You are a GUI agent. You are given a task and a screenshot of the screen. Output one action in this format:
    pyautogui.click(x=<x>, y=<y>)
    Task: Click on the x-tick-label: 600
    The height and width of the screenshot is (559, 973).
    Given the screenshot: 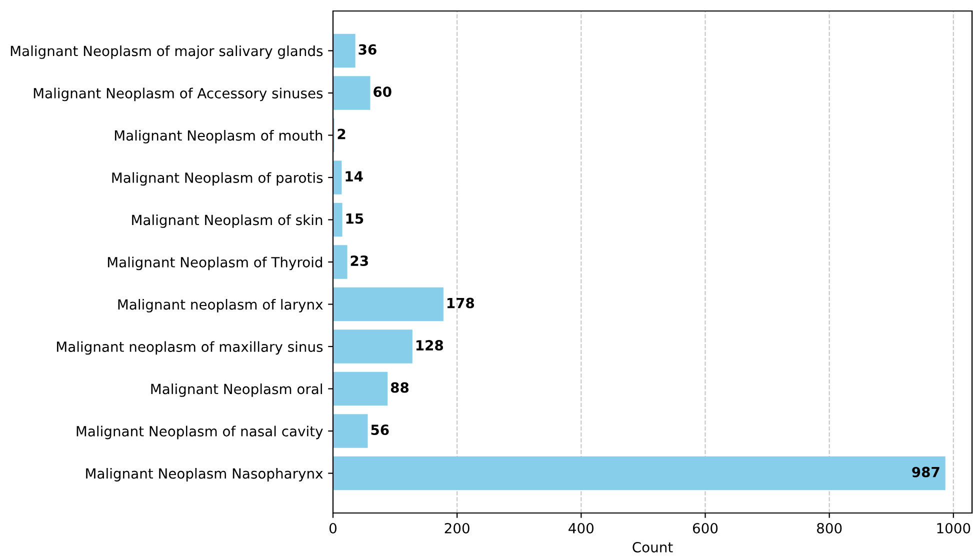 What is the action you would take?
    pyautogui.click(x=705, y=528)
    